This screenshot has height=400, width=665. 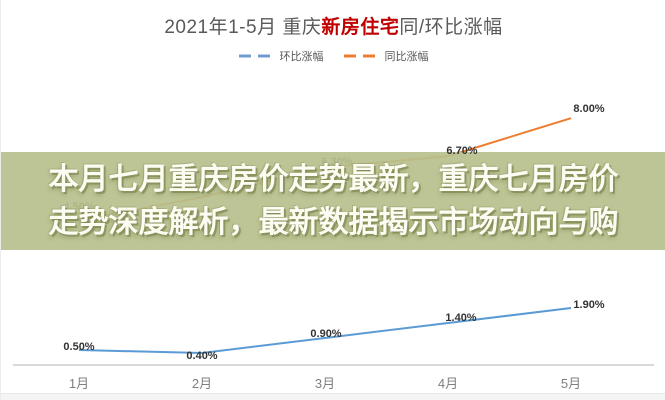 I want to click on x-tick-1月: 1月, so click(x=79, y=383).